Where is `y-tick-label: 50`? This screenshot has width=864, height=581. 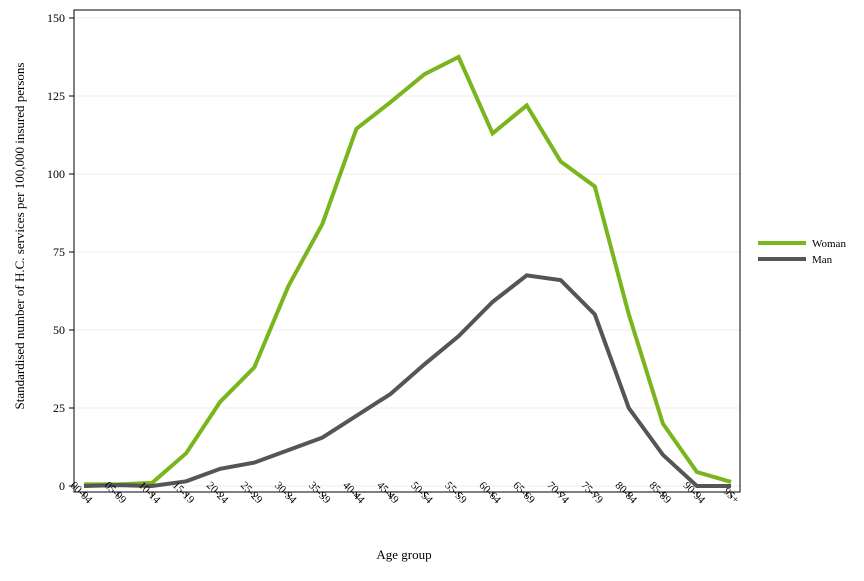 y-tick-label: 50 is located at coordinates (59, 330).